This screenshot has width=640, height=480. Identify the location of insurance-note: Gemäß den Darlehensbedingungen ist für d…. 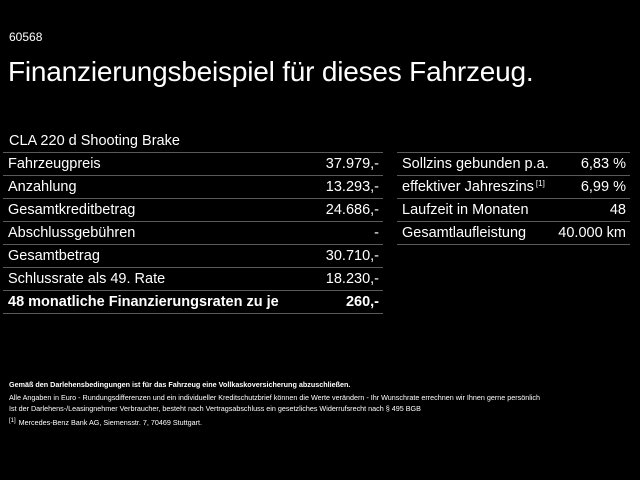
(180, 384).